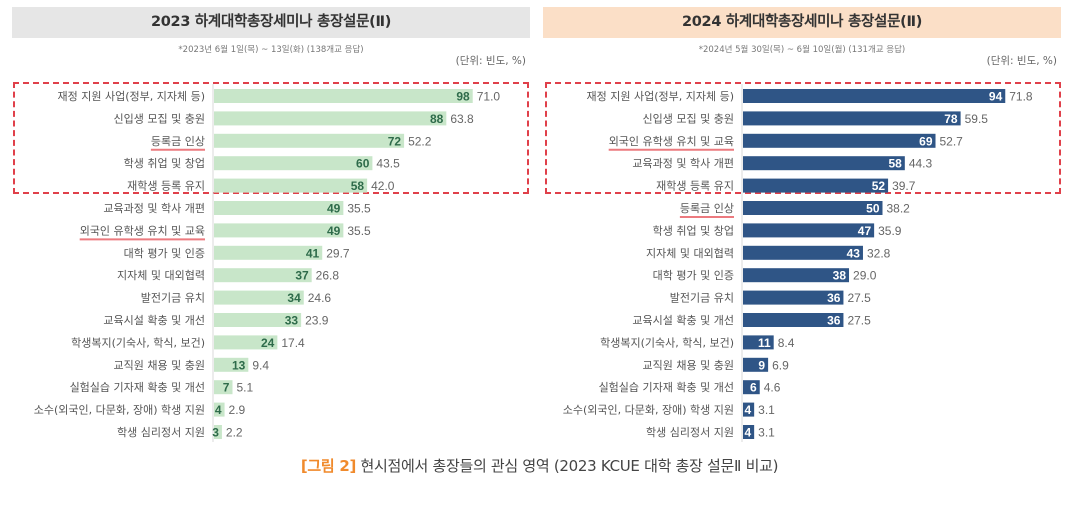 This screenshot has width=1079, height=507. I want to click on bar-row: 발전기금 유치 36 27.5, so click(770, 297).